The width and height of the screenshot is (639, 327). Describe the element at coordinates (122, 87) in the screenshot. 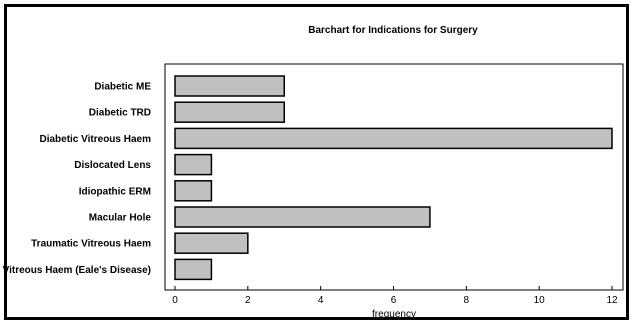

I see `category-label: Diabetic ME` at that location.